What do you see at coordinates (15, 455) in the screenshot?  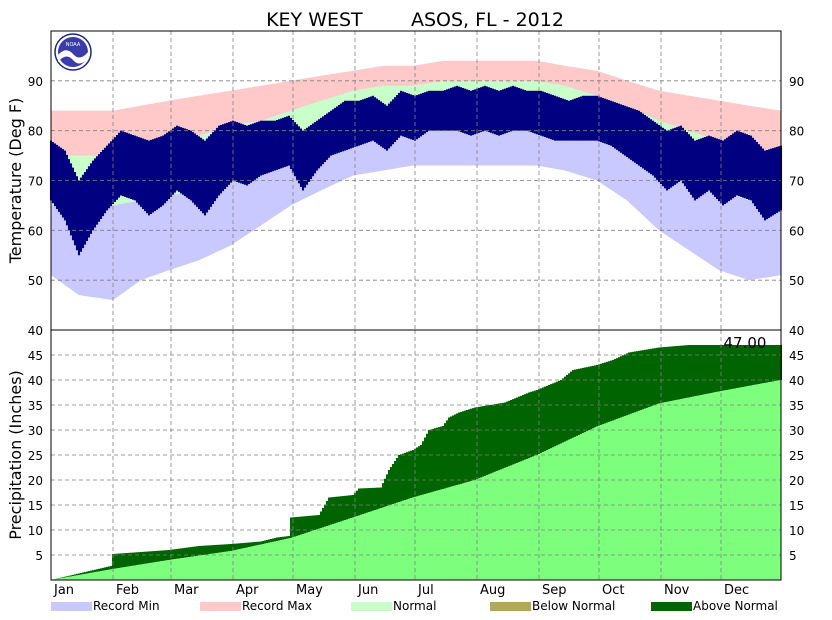 I see `precip-axis-label: Precipitation (Inches)` at bounding box center [15, 455].